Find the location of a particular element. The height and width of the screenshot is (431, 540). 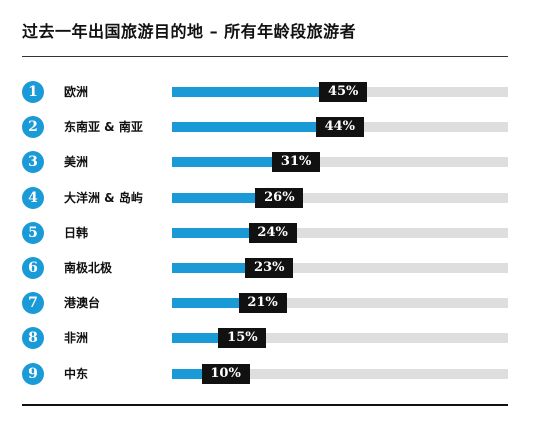

value-label: 44% is located at coordinates (339, 127).